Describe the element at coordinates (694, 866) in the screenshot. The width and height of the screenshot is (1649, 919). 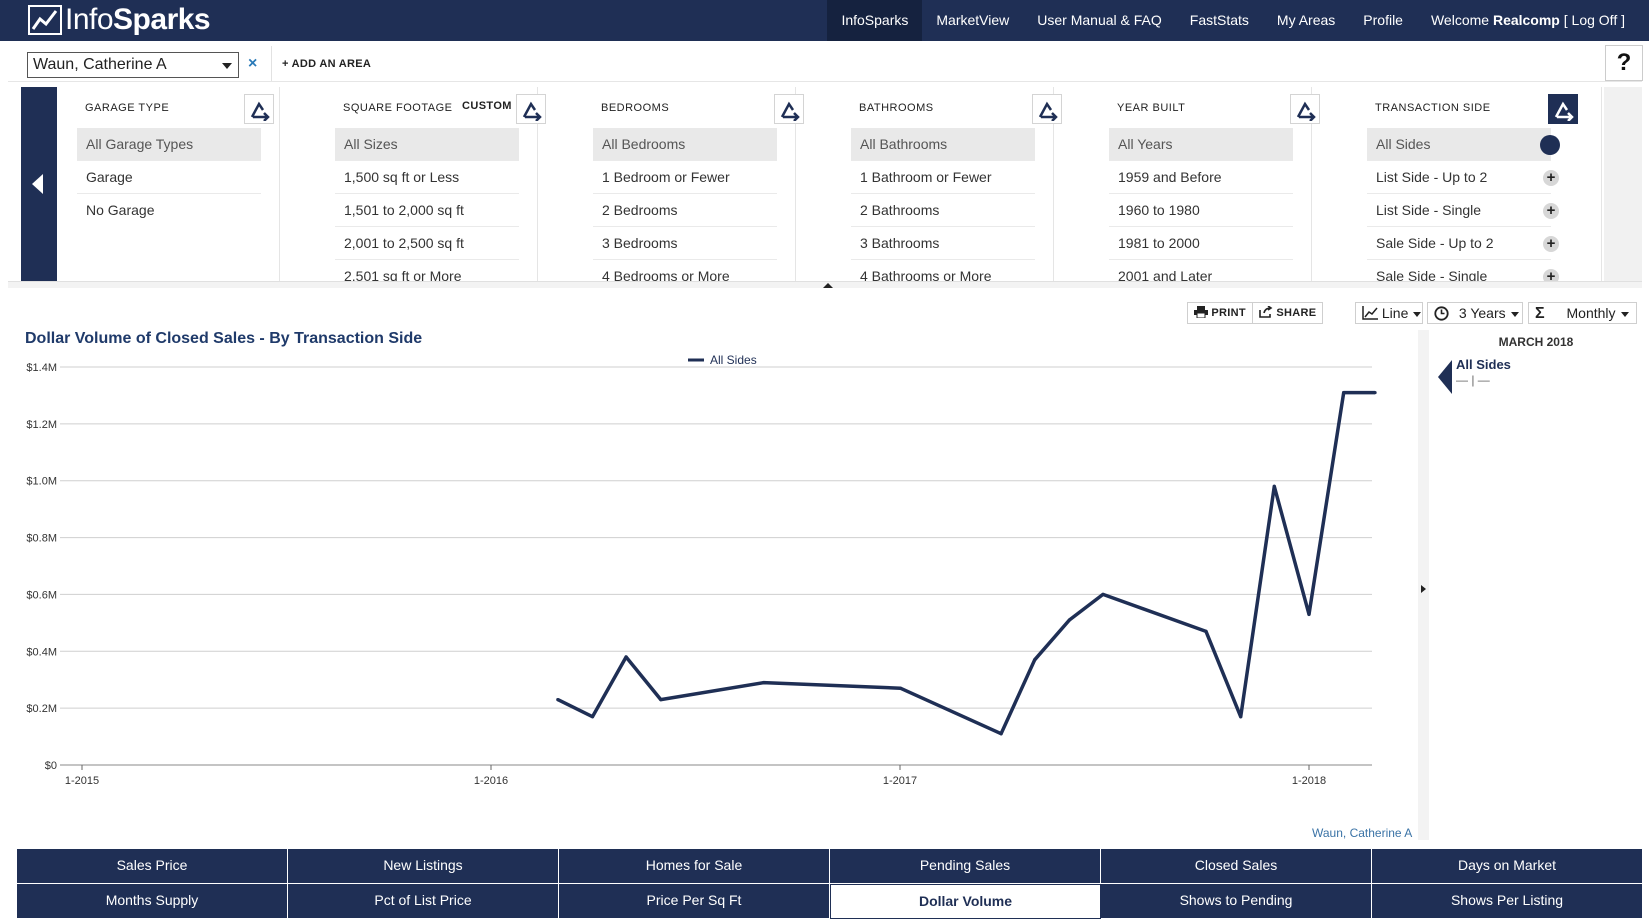
I see `tab-homes-for-sale: Homes for Sale` at that location.